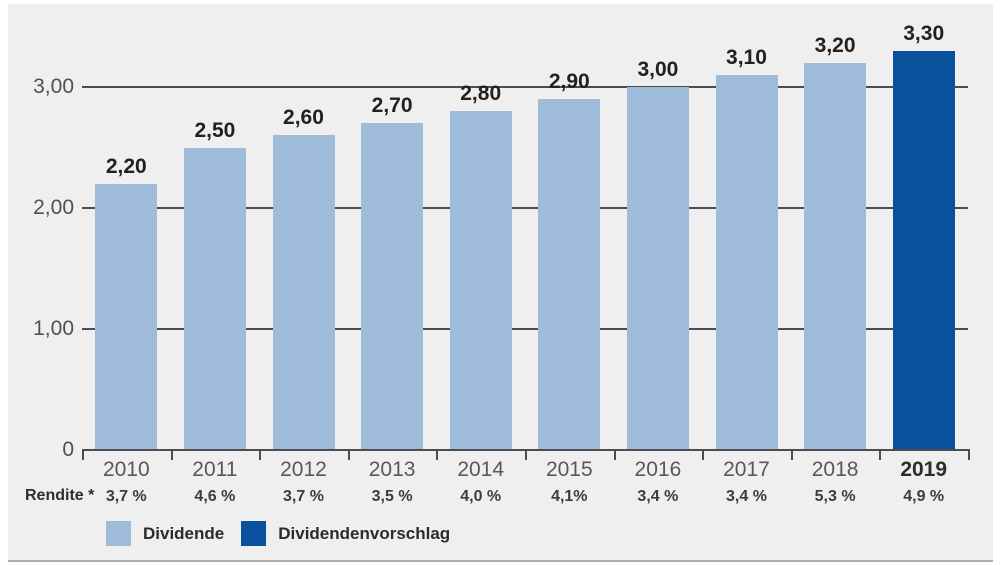 The height and width of the screenshot is (565, 1000). What do you see at coordinates (746, 57) in the screenshot?
I see `bar-value-label: 3,10` at bounding box center [746, 57].